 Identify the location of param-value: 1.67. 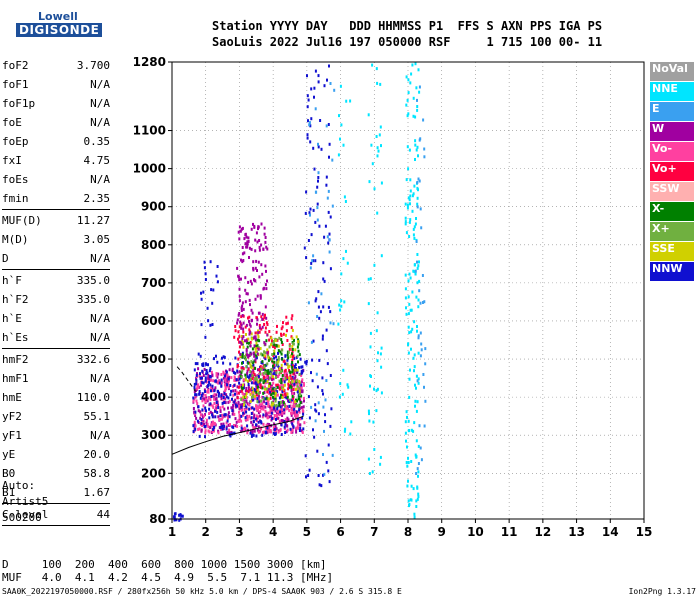
(97, 492).